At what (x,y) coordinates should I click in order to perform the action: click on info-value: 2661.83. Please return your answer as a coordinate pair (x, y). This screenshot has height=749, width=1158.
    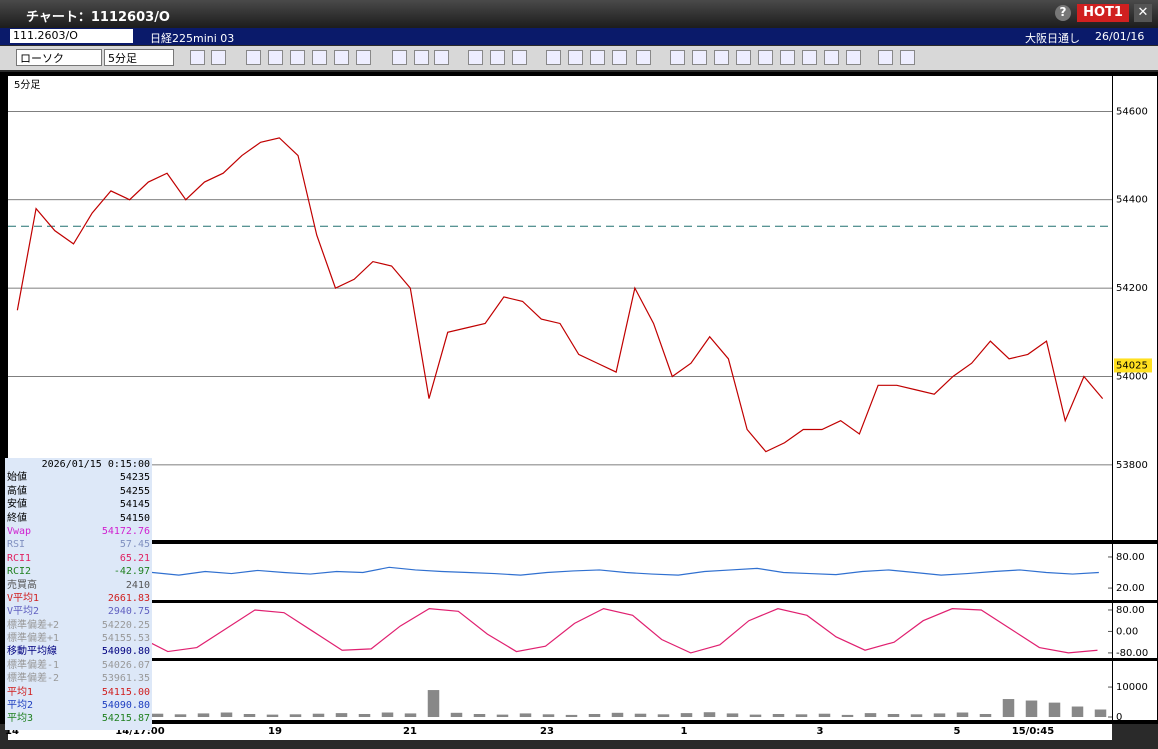
    Looking at the image, I should click on (128, 598).